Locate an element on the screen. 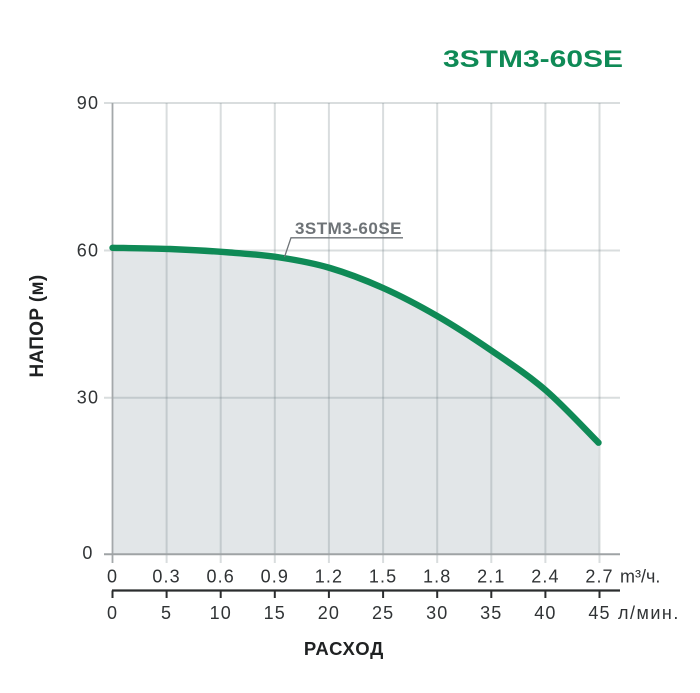 The width and height of the screenshot is (700, 693). svg-text: л/мин. is located at coordinates (649, 613).